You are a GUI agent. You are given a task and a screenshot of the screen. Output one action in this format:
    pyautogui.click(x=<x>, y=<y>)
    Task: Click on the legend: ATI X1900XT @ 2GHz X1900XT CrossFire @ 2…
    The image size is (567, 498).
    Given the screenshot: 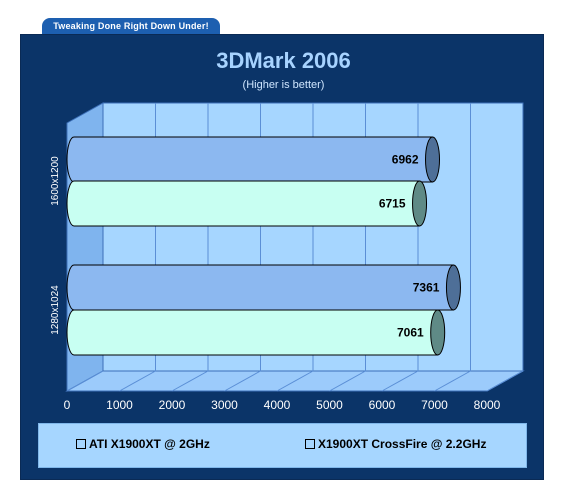 What is the action you would take?
    pyautogui.click(x=282, y=445)
    